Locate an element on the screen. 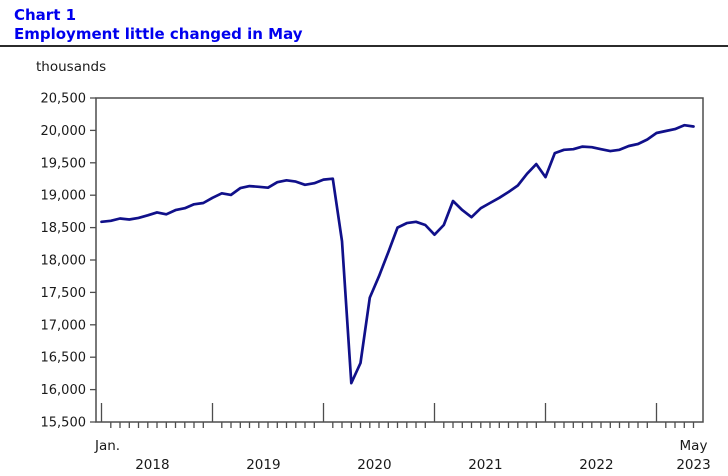 Image resolution: width=728 pixels, height=476 pixels. x-axis-labels: Jan. 2018 2019 2020 2021 2022 May 2023 is located at coordinates (402, 455).